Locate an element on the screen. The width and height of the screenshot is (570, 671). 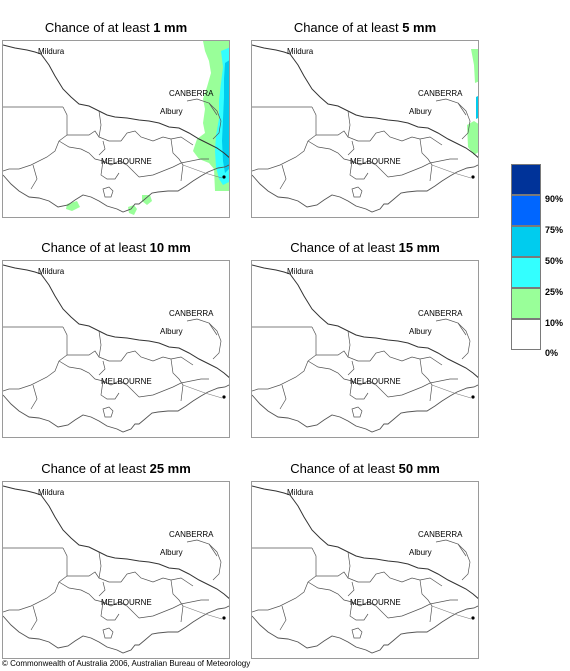
legend-label: 0% is located at coordinates (552, 353).